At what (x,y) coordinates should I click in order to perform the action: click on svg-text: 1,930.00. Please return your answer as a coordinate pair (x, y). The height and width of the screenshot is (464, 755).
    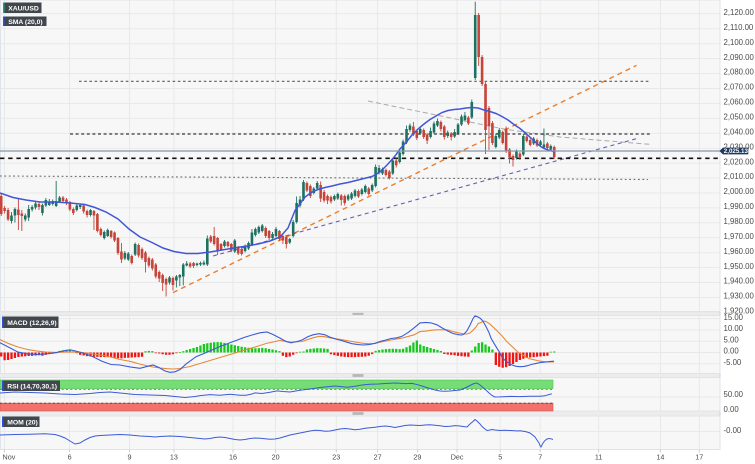
    Looking at the image, I should click on (739, 296).